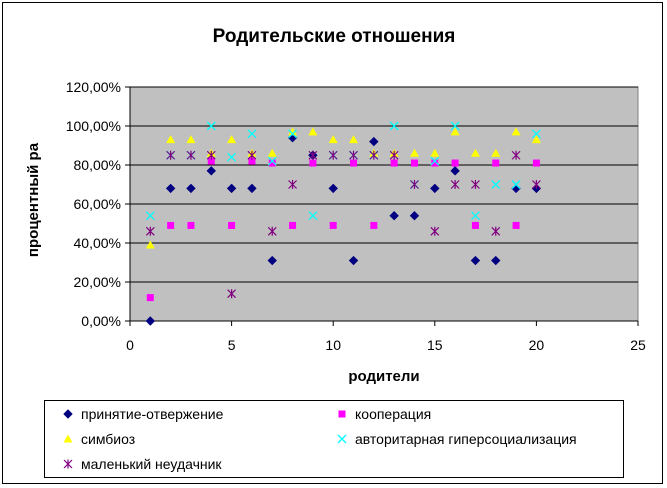  Describe the element at coordinates (97, 243) in the screenshot. I see `y-tick-label: 40,00%` at that location.